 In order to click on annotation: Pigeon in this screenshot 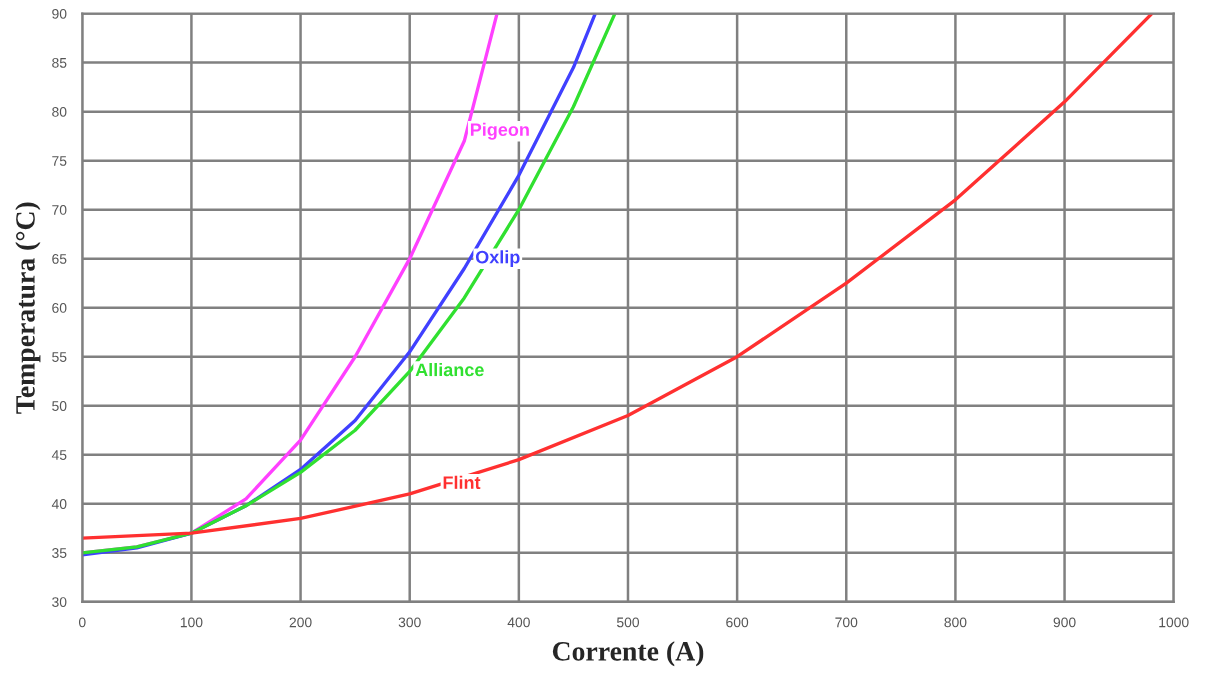, I will do `click(499, 131)`.